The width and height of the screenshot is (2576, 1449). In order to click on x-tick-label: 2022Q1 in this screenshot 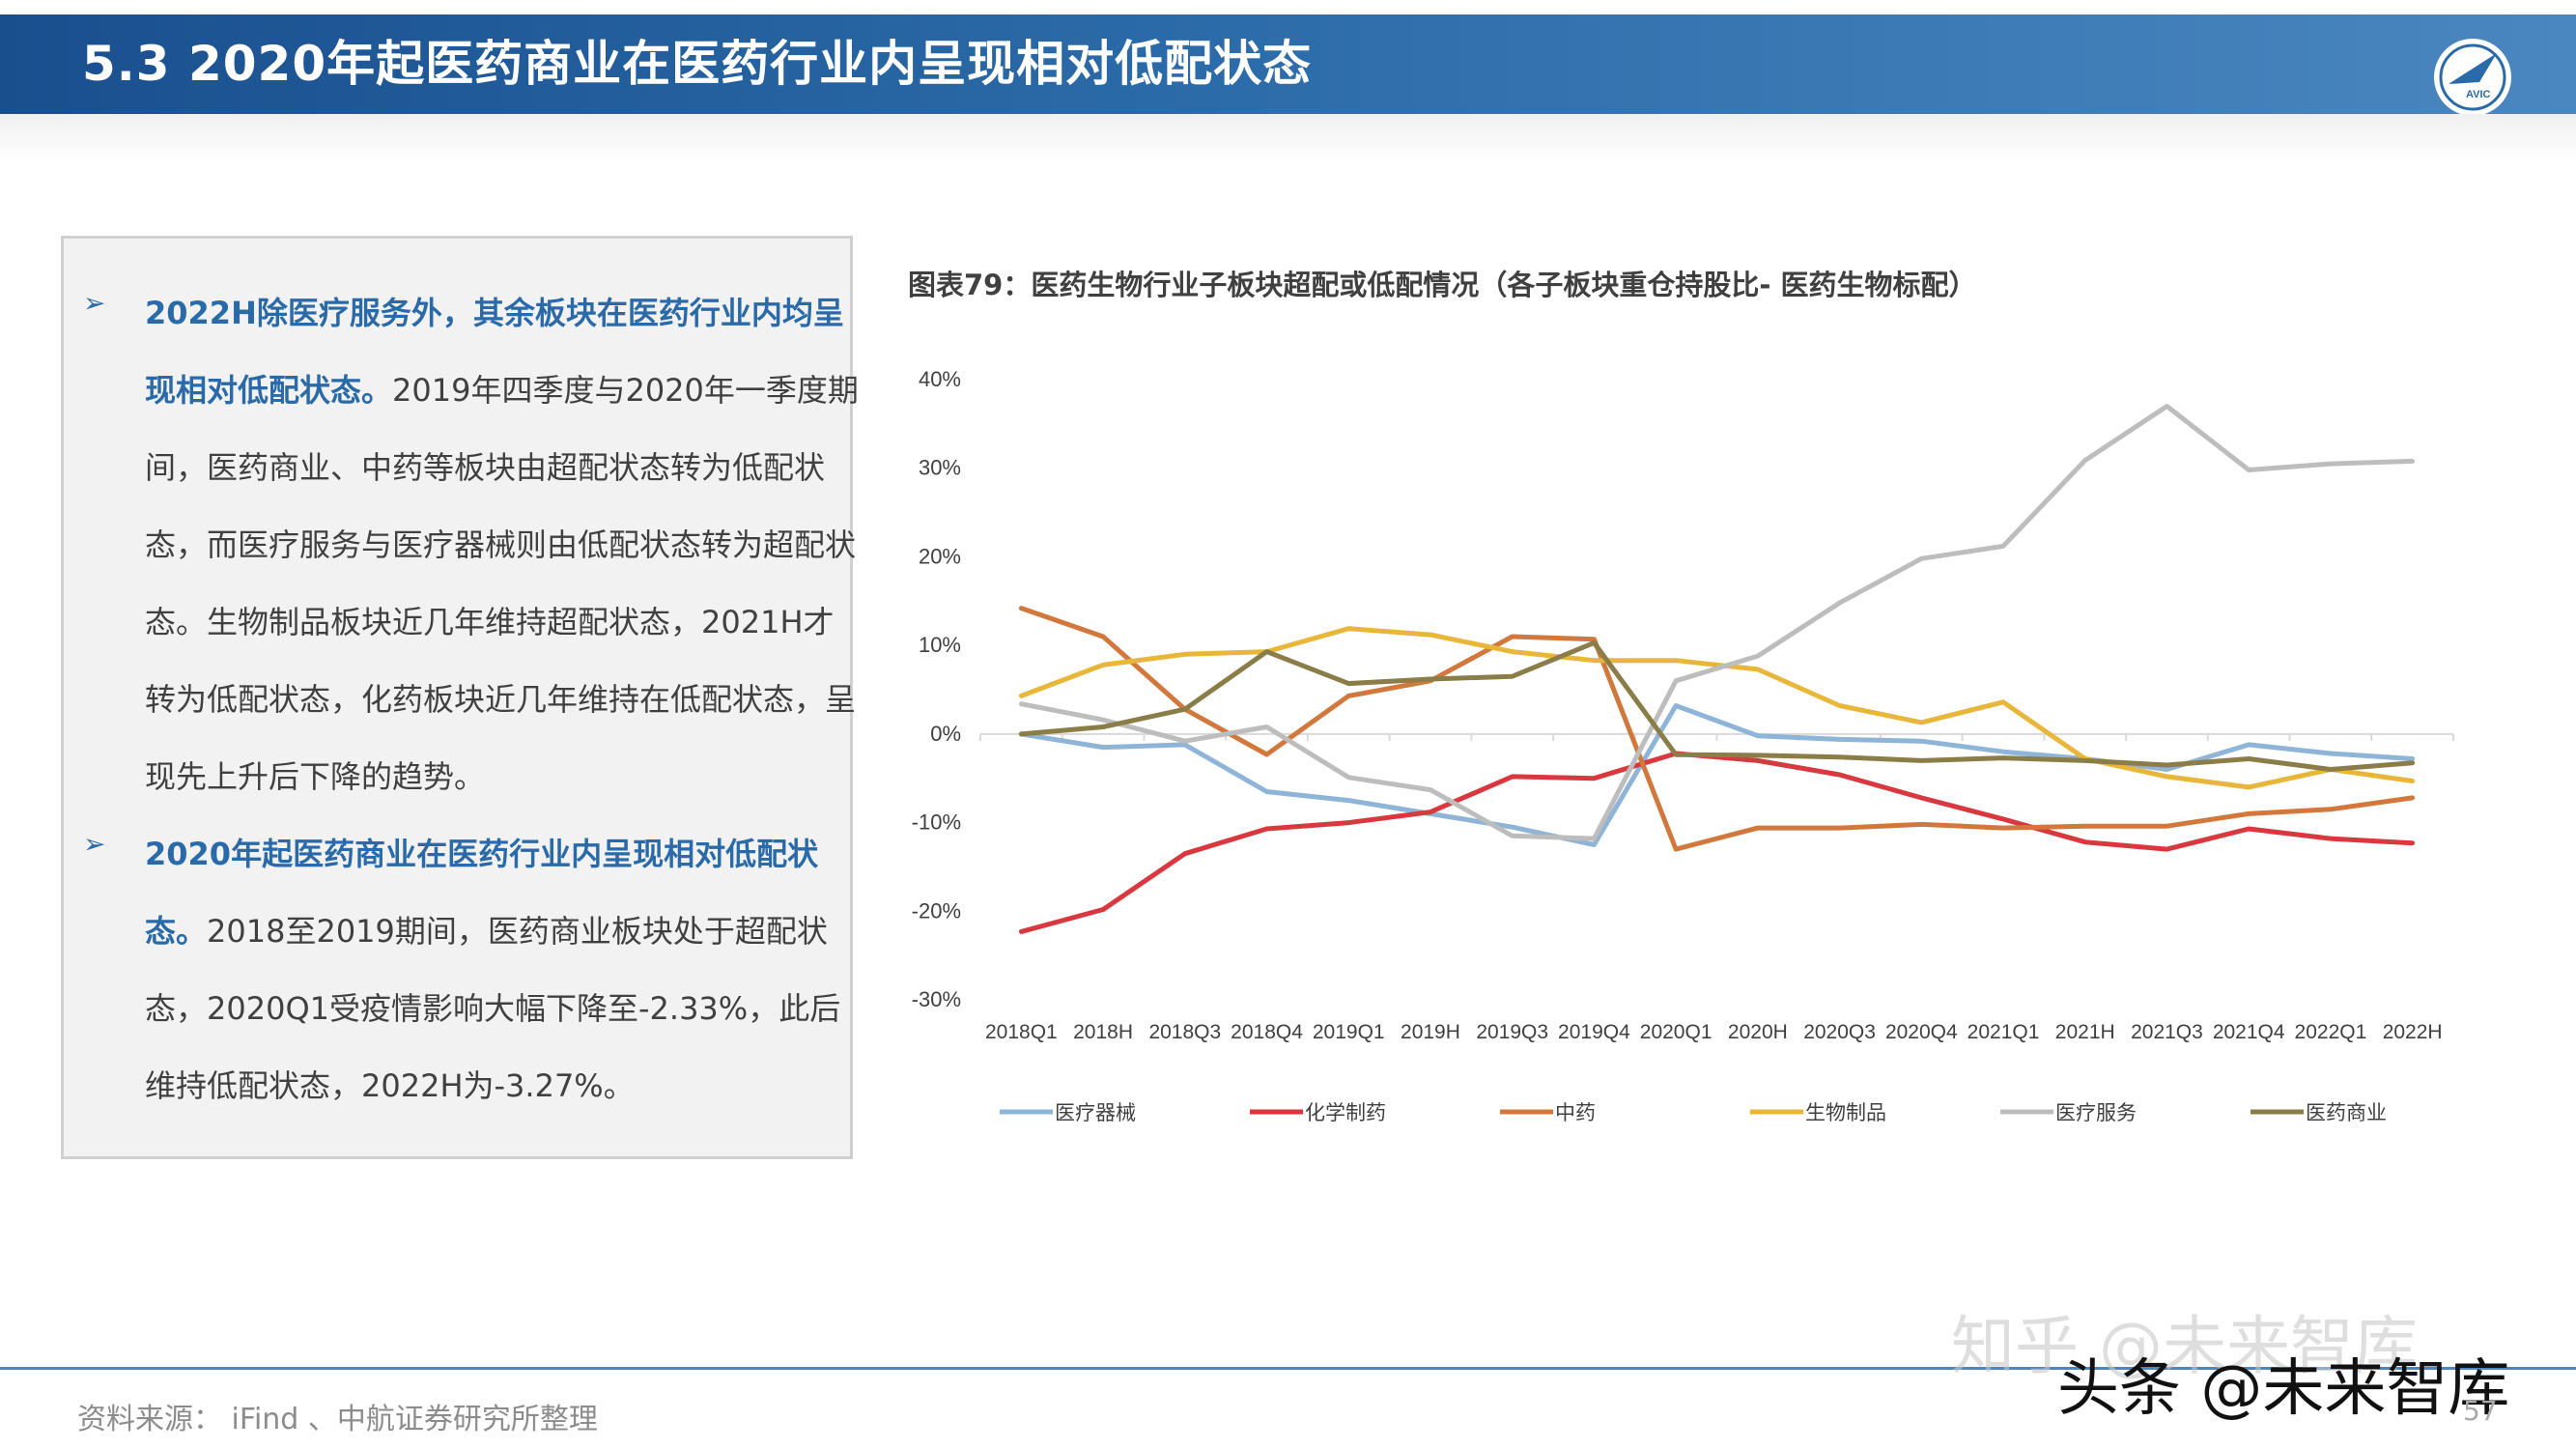, I will do `click(2331, 1032)`.